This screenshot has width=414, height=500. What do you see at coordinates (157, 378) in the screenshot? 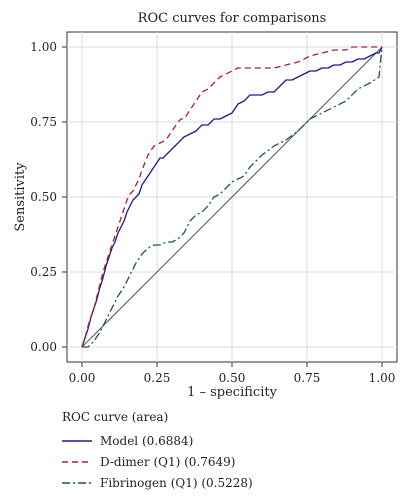
I see `x-tick-label: 0.25` at bounding box center [157, 378].